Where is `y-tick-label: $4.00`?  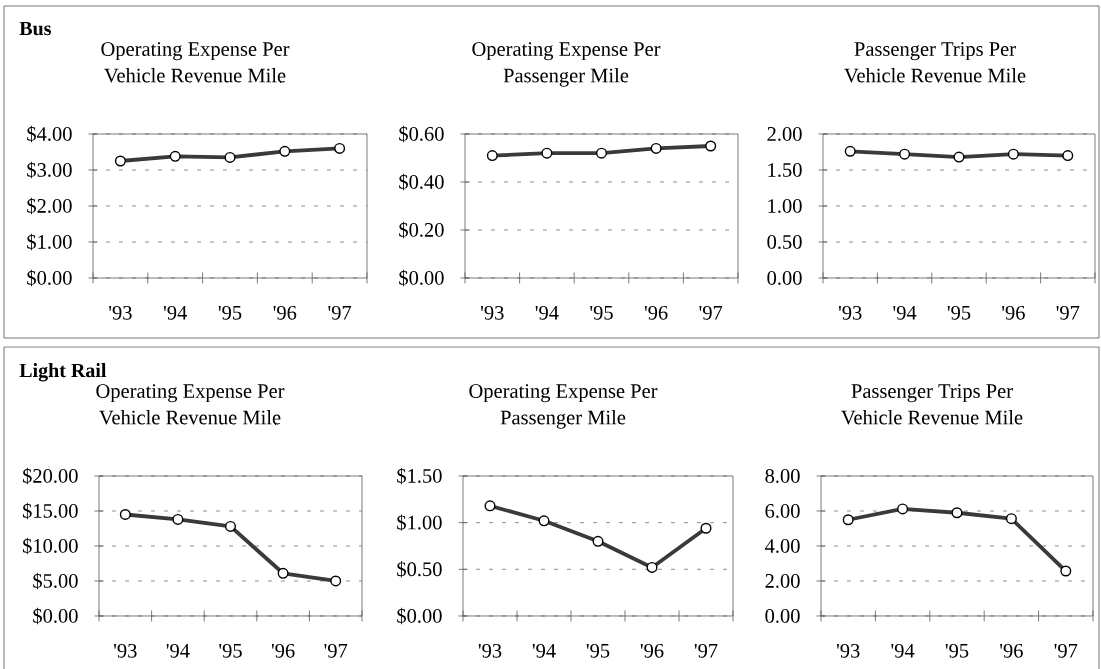 y-tick-label: $4.00 is located at coordinates (49, 134).